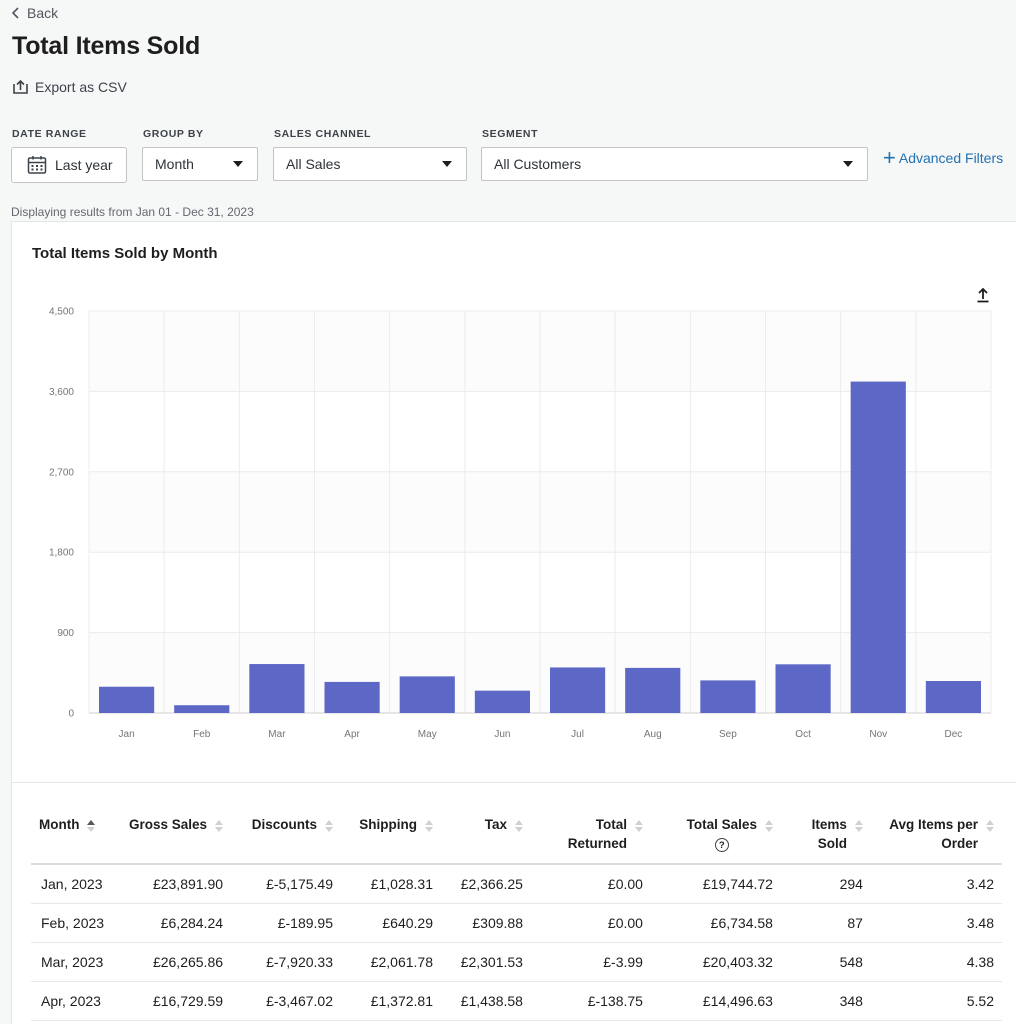  What do you see at coordinates (76, 884) in the screenshot?
I see `table-cell: Jan, 2023` at bounding box center [76, 884].